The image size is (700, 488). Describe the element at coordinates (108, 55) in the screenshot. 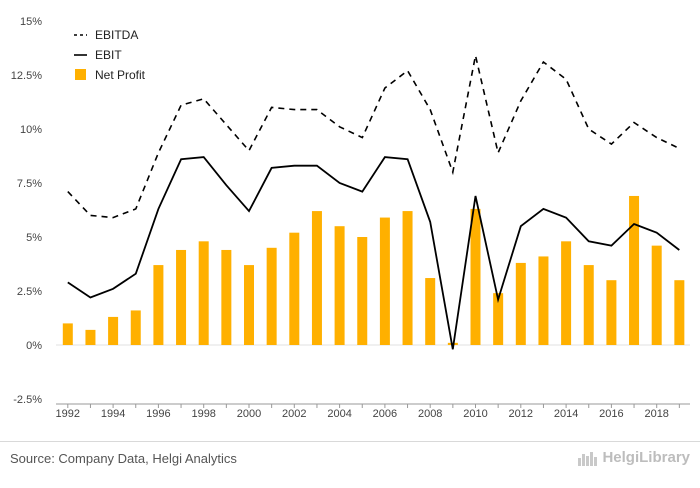

I see `legend-label: EBIT` at that location.